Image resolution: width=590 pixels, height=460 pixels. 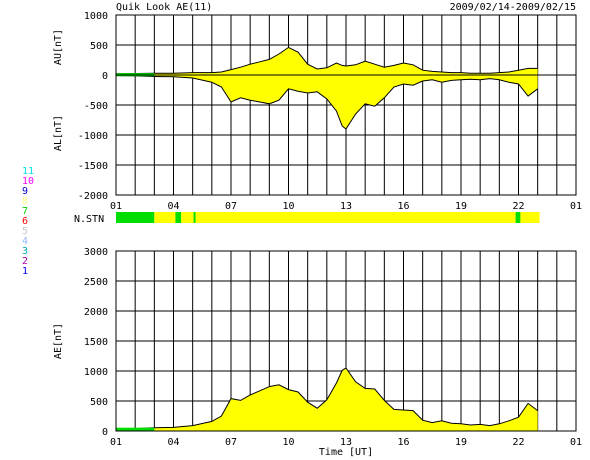 I want to click on n-stn-label: N.STN, so click(x=89, y=219).